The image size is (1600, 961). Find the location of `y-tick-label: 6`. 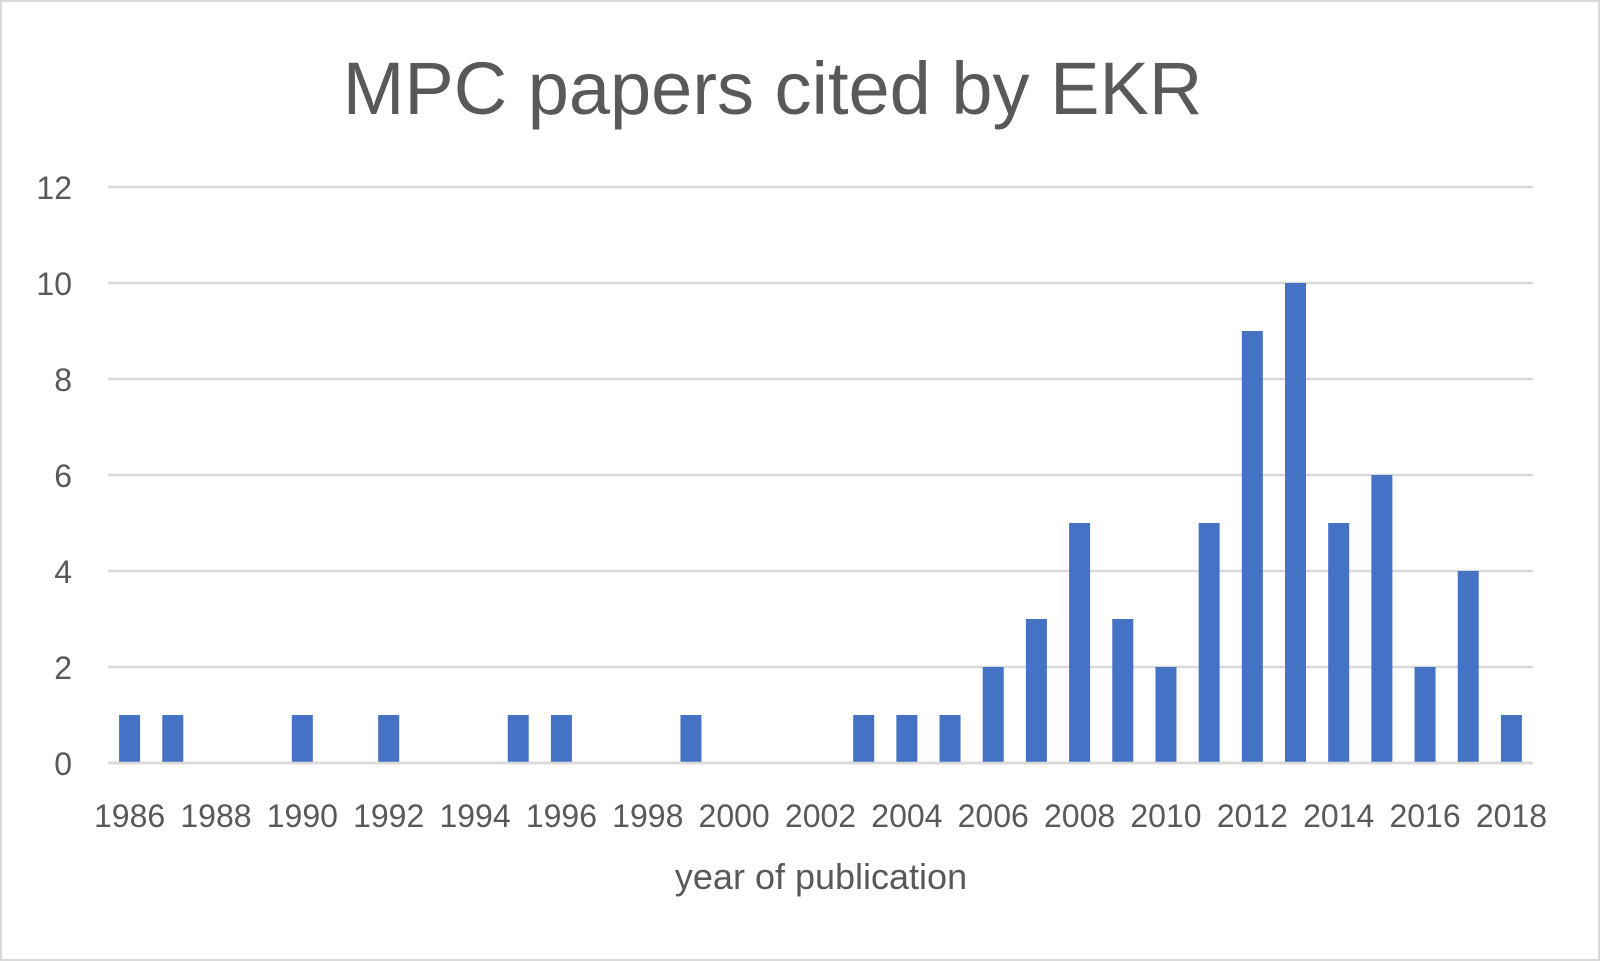

y-tick-label: 6 is located at coordinates (63, 476).